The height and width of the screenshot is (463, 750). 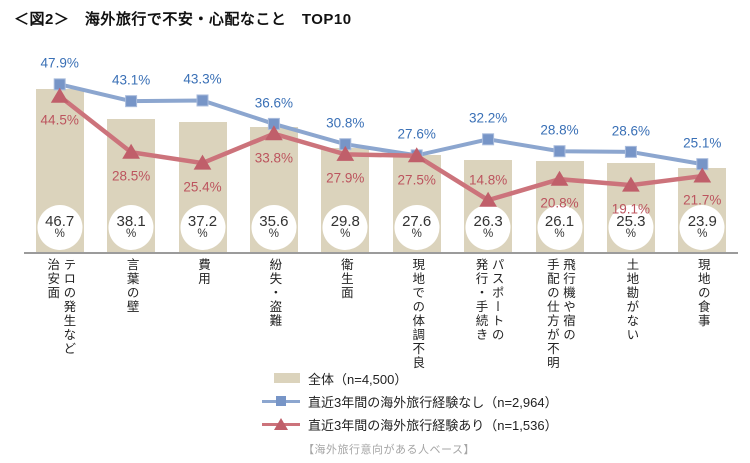 I want to click on bar-value-circle: 38.1%, so click(x=131, y=227).